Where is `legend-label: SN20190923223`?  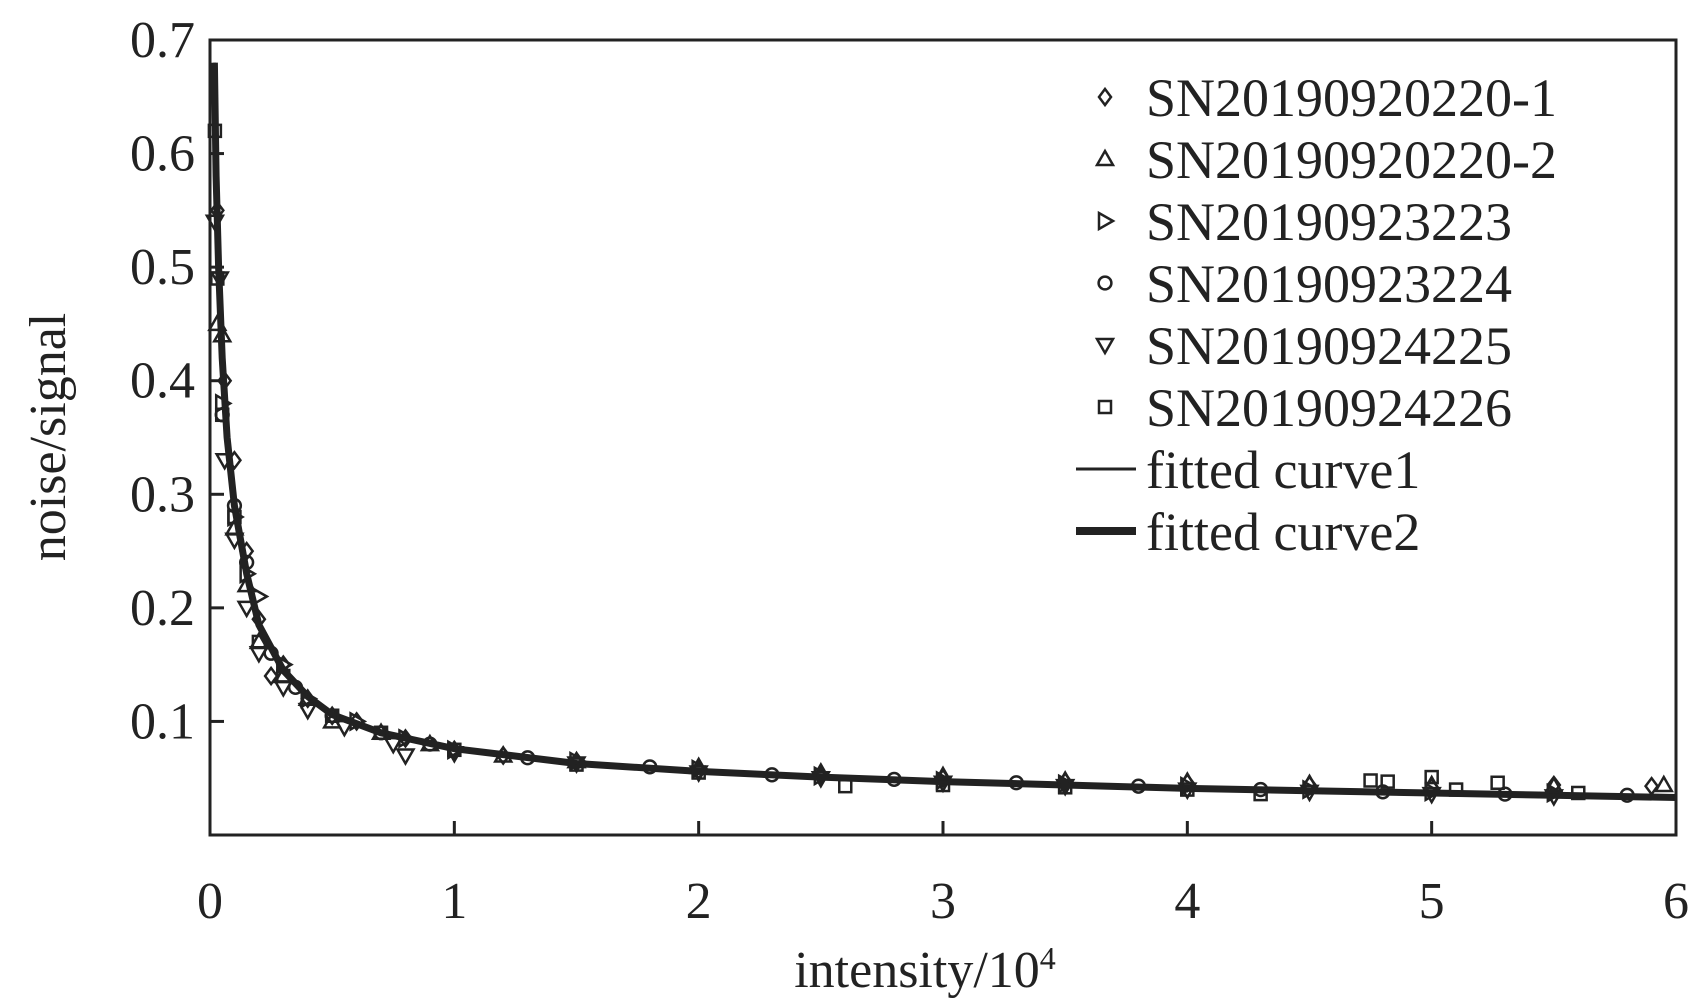
legend-label: SN20190923223 is located at coordinates (1329, 222).